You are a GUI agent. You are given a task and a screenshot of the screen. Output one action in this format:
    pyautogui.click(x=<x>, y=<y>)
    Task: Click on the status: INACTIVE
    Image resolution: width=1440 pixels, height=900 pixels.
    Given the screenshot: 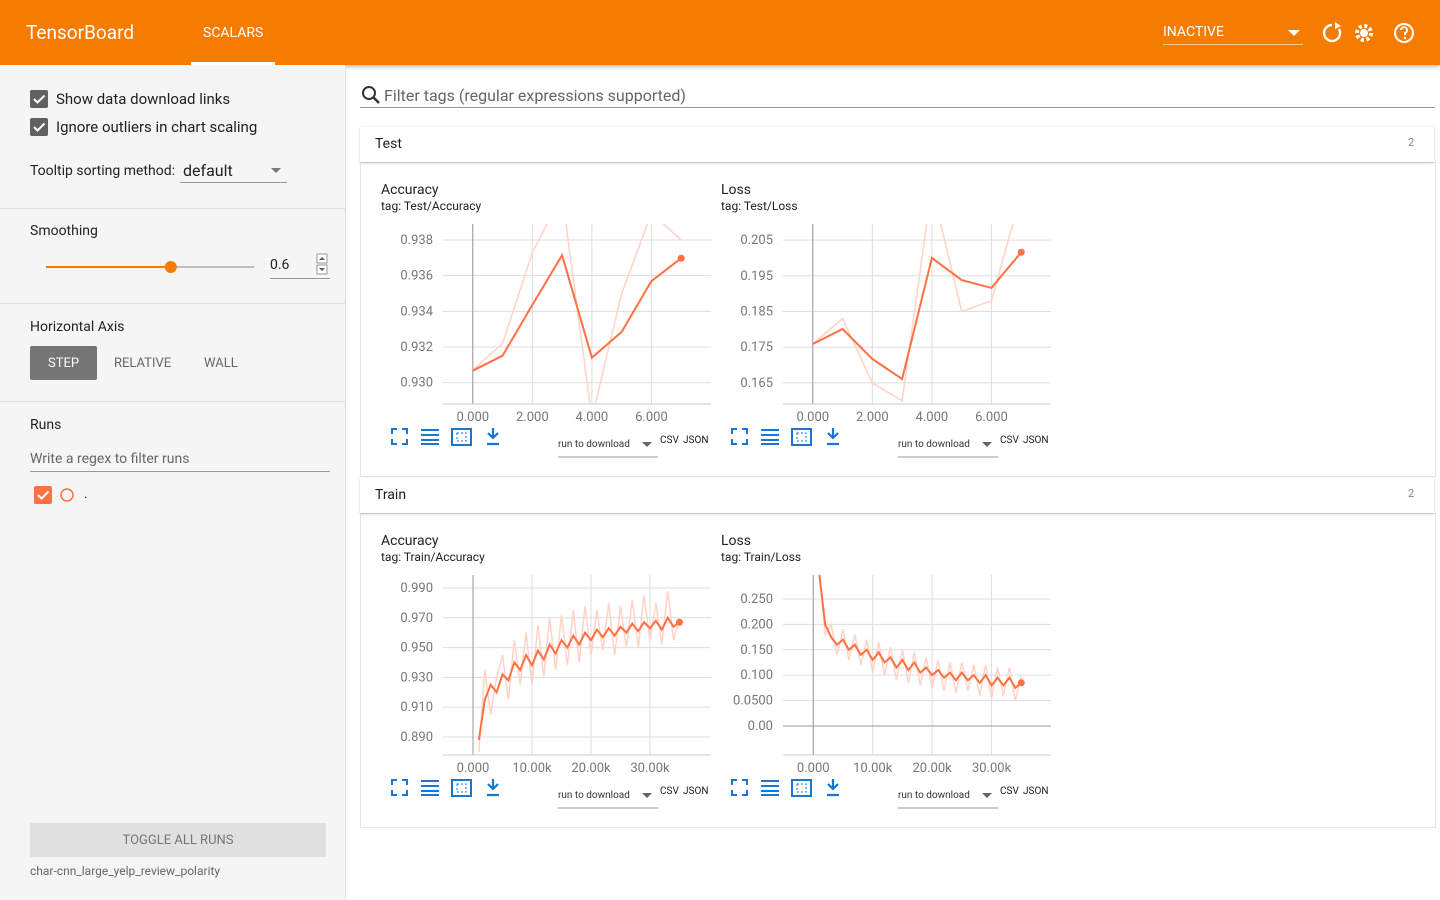 What is the action you would take?
    pyautogui.click(x=1193, y=32)
    